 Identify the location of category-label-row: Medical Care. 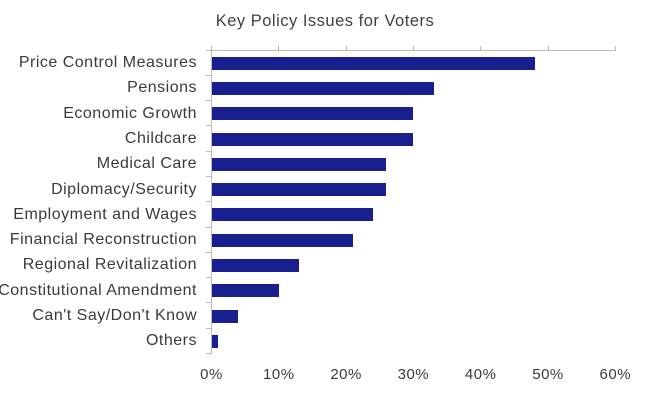
(98, 164).